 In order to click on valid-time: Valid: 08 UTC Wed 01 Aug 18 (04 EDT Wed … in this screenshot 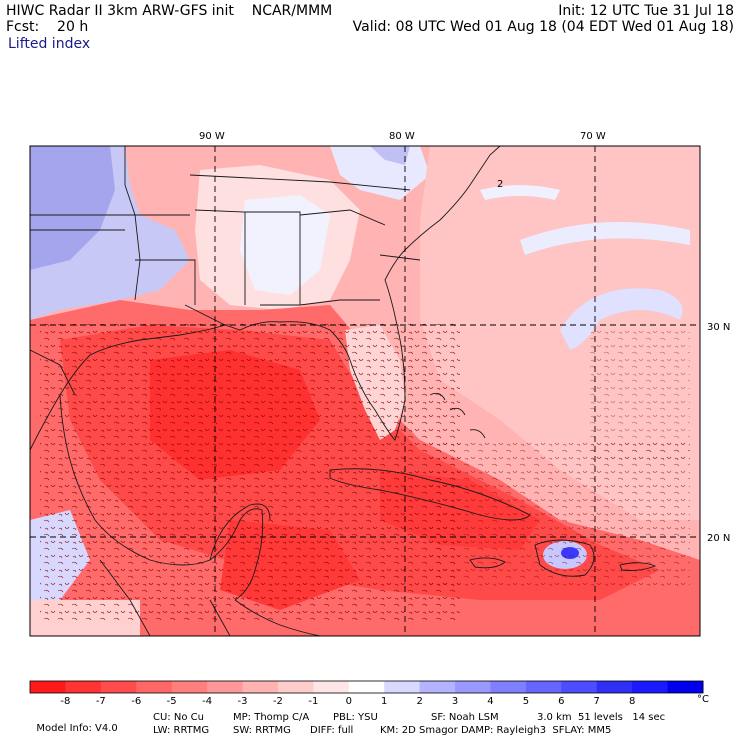, I will do `click(543, 27)`.